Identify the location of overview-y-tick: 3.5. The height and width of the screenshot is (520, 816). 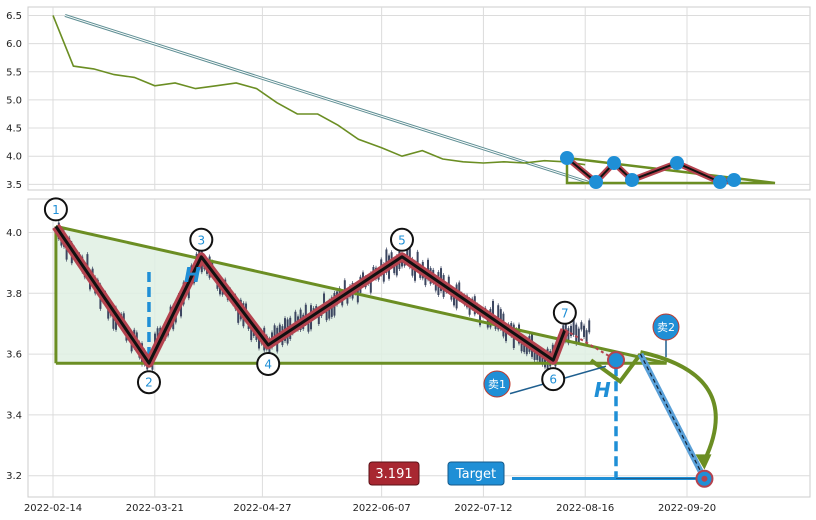
(14, 185).